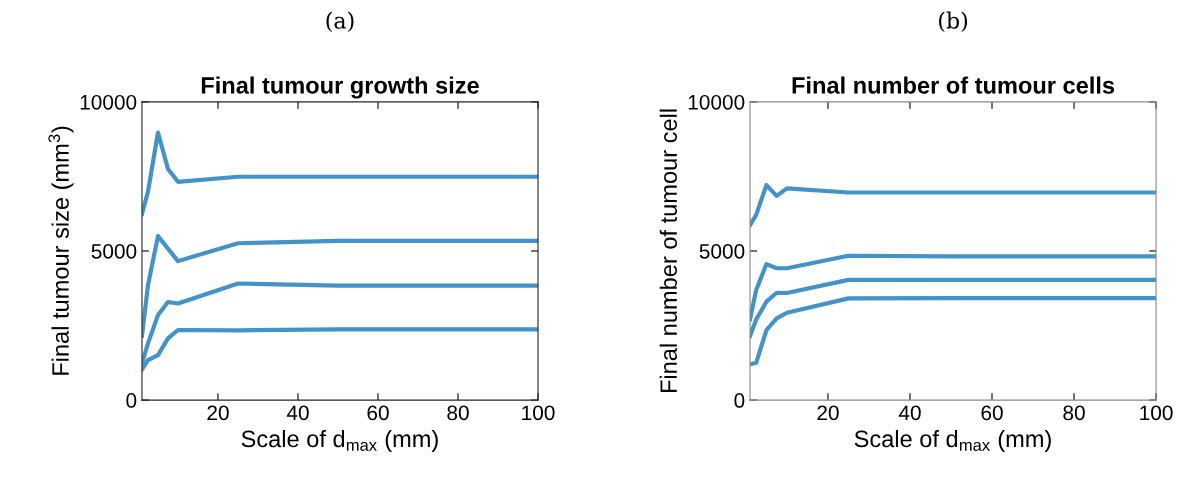 The height and width of the screenshot is (497, 1189). Describe the element at coordinates (340, 87) in the screenshot. I see `chart-title: Final tumour growth size` at that location.